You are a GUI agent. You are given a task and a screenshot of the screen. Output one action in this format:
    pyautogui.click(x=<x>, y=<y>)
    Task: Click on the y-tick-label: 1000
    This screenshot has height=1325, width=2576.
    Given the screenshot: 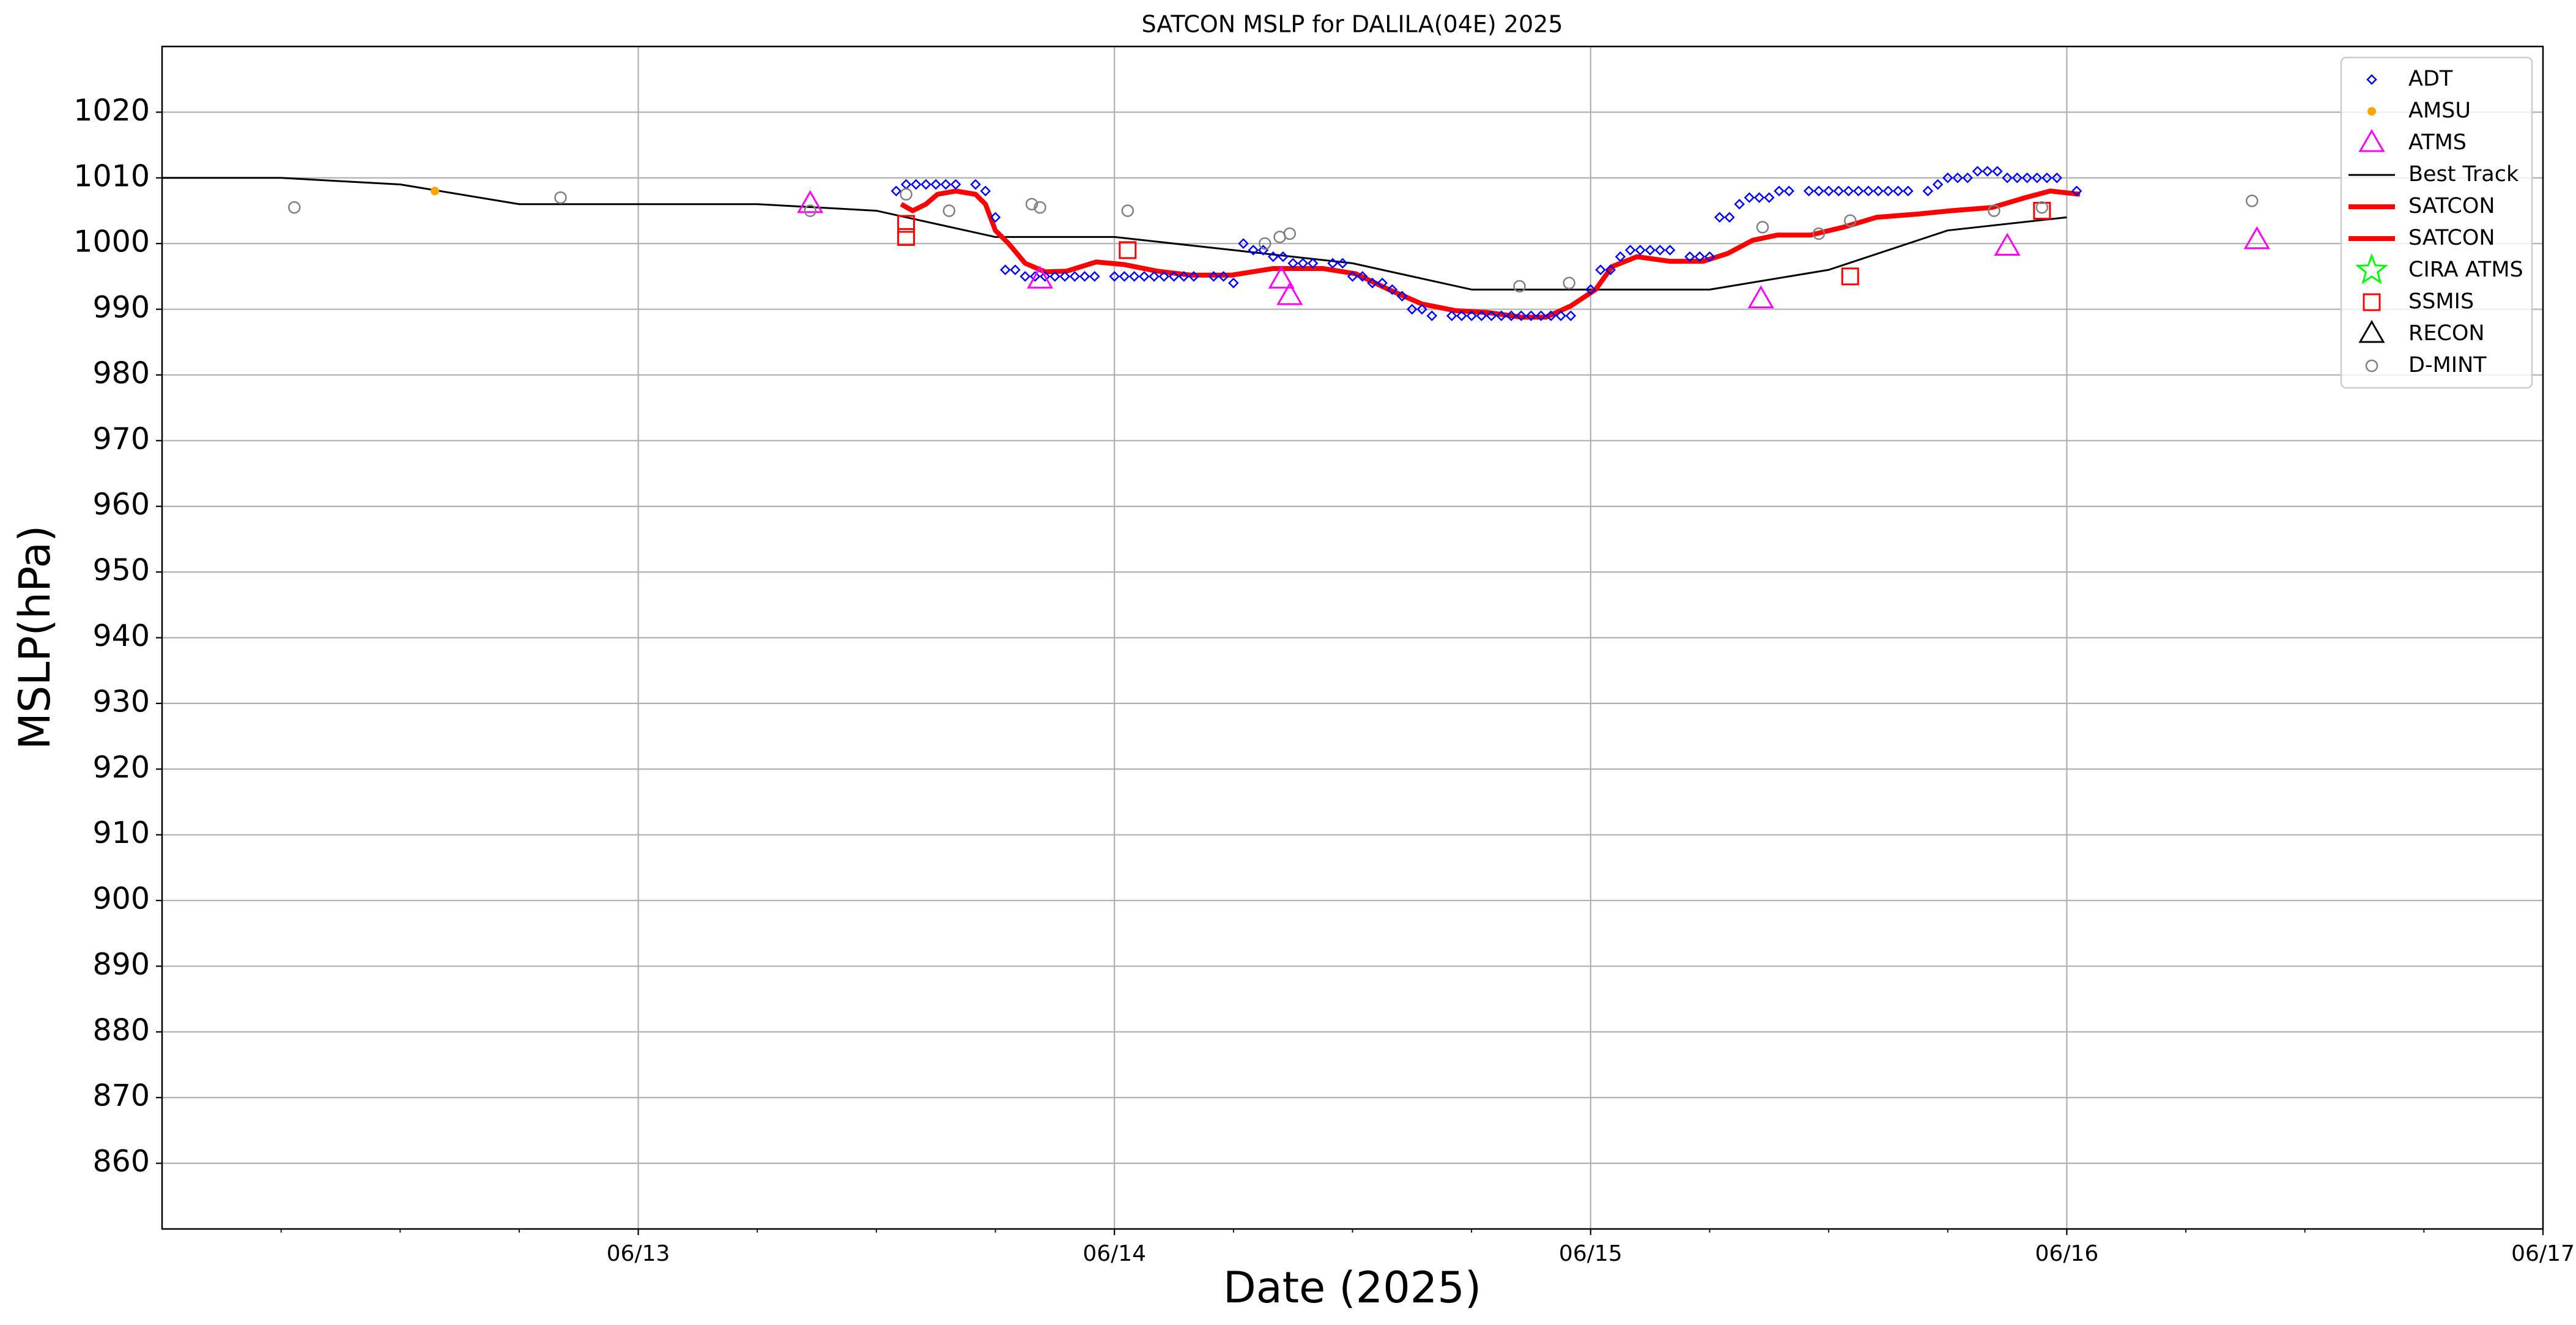 What is the action you would take?
    pyautogui.click(x=111, y=242)
    